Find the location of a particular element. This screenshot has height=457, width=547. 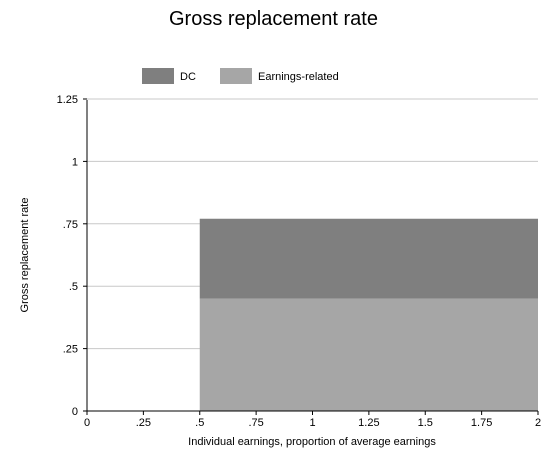

legend: DC Earnings-related is located at coordinates (240, 76).